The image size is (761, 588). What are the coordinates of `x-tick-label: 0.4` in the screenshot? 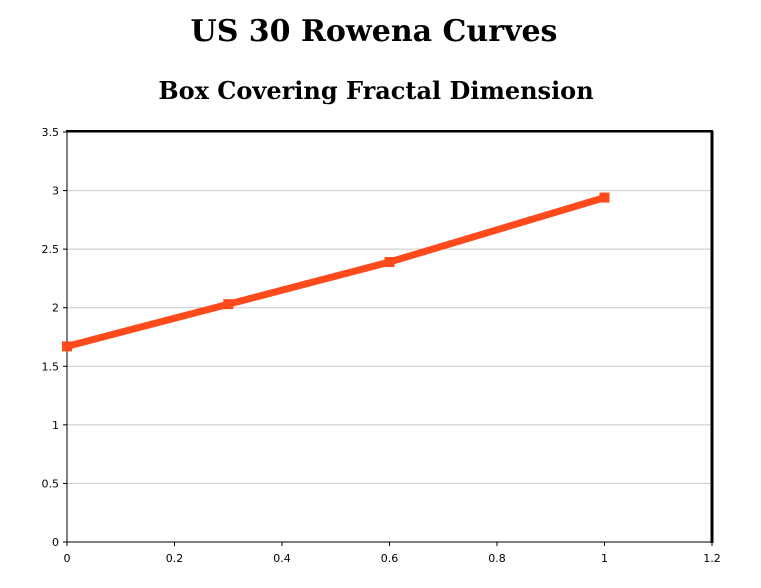 It's located at (282, 558).